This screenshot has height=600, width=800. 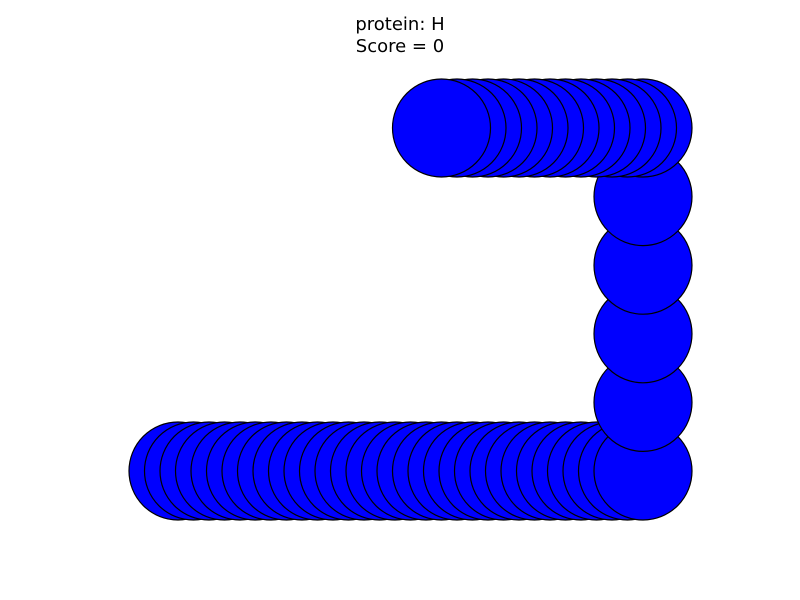 I want to click on chart-title-line2: Score = 0, so click(x=400, y=46).